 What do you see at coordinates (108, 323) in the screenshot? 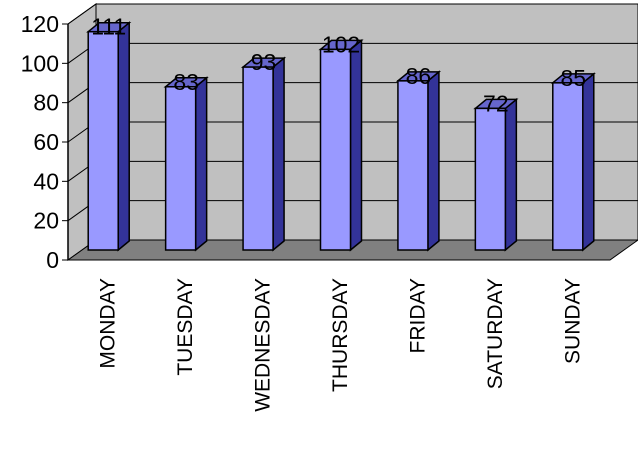
I see `category-label: MONDAY` at bounding box center [108, 323].